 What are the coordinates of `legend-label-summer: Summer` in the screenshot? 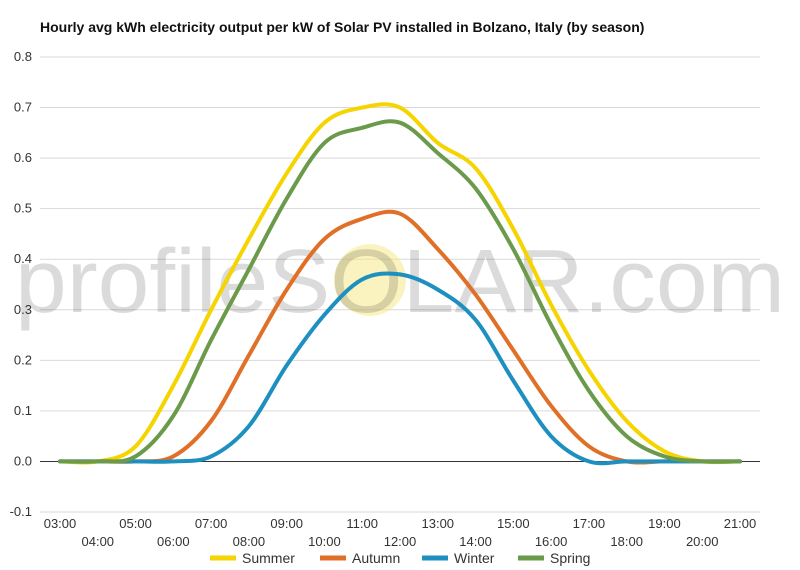 It's located at (268, 558).